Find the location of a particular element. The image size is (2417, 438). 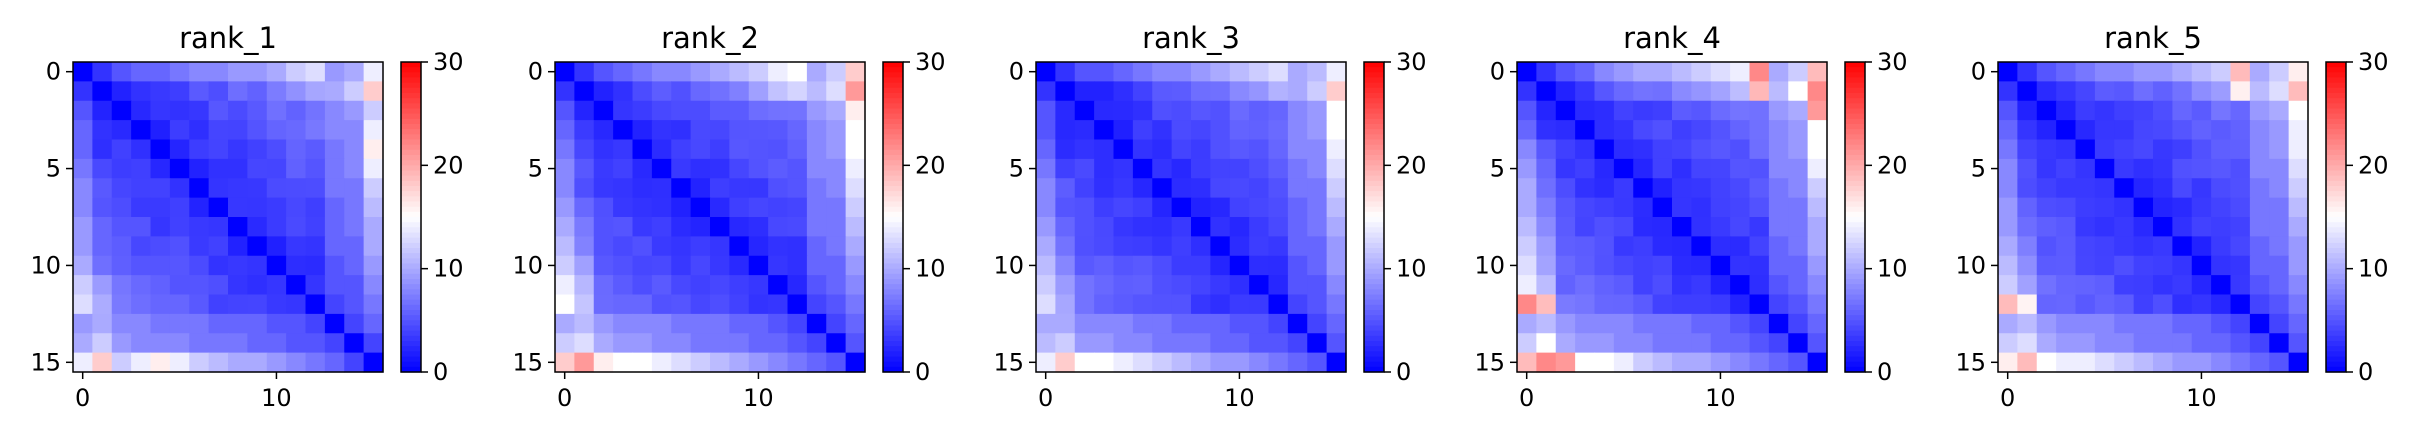

y-tick-label: 5 is located at coordinates (535, 169).